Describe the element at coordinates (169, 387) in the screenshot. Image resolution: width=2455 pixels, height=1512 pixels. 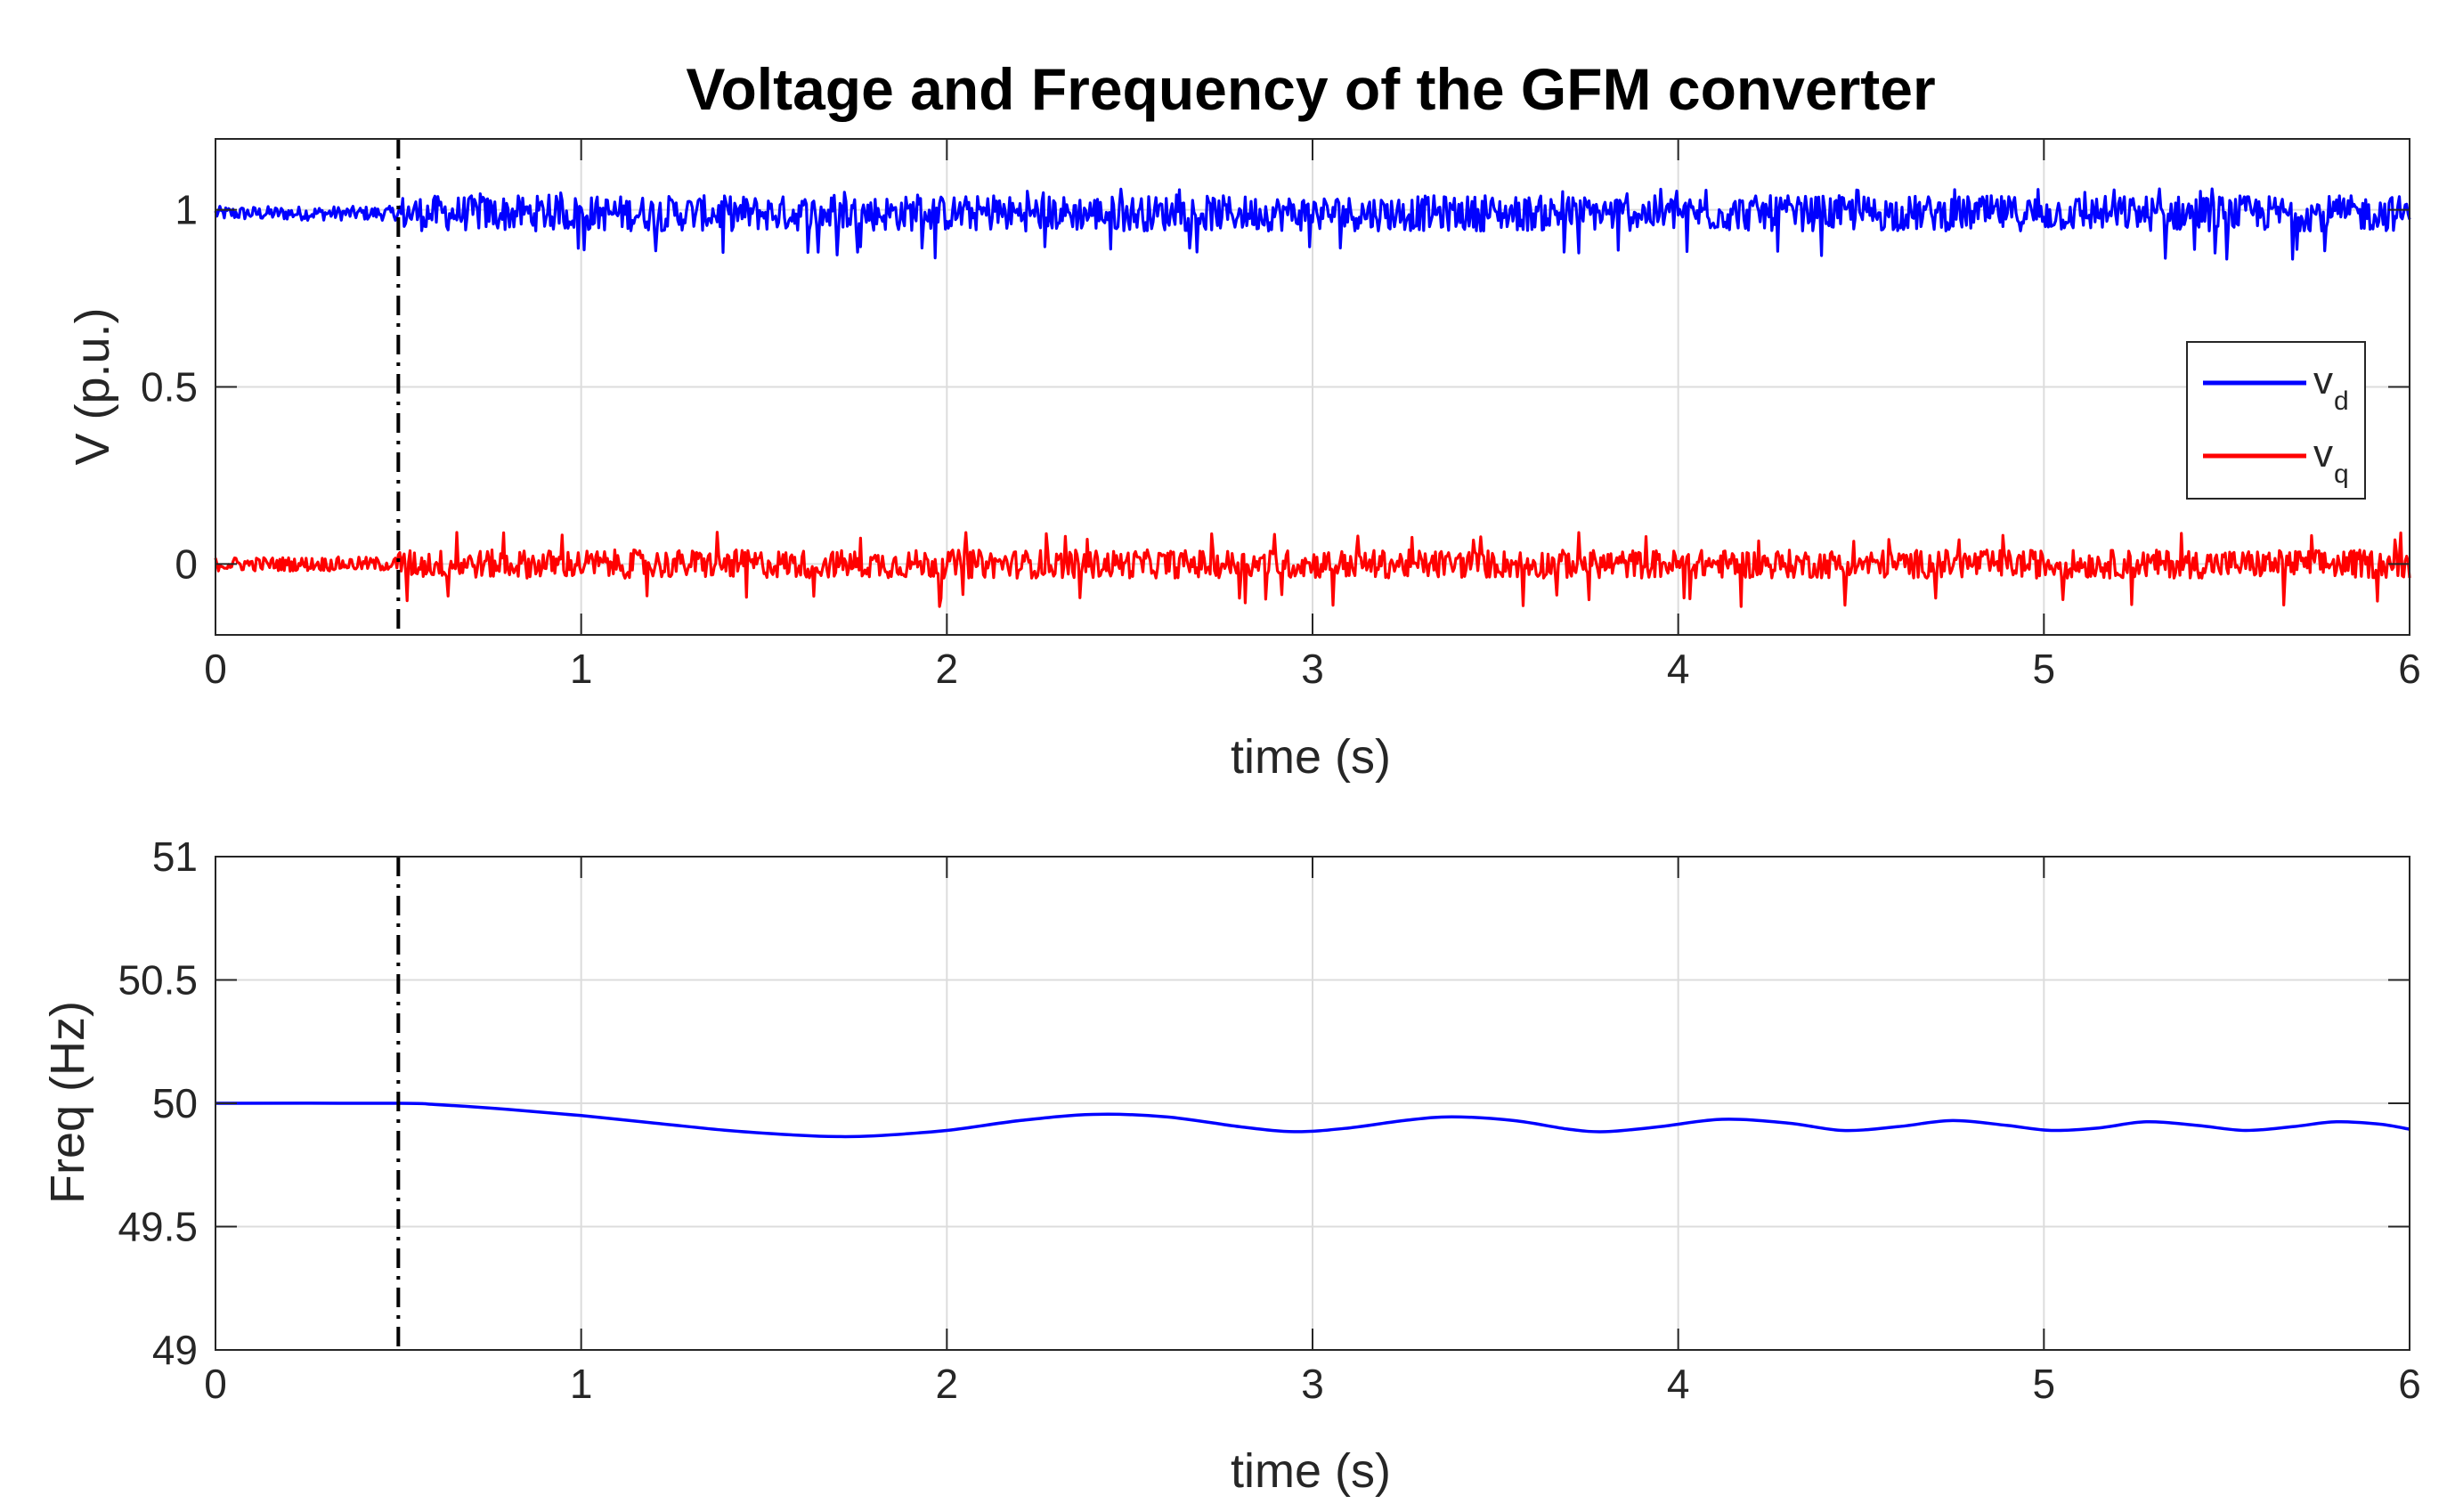
I see `voltage-y-tick-label: 0.5` at that location.